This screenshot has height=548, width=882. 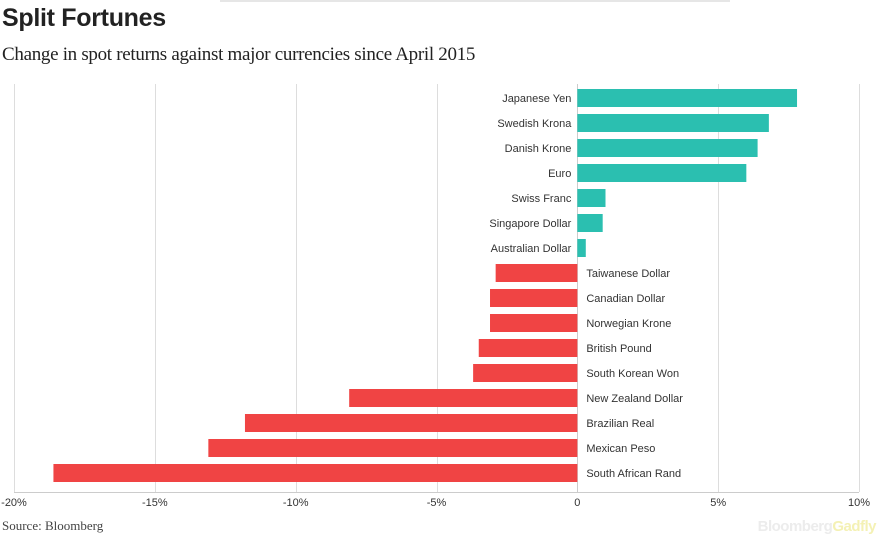 I want to click on x-tick-label: 5%, so click(x=718, y=503).